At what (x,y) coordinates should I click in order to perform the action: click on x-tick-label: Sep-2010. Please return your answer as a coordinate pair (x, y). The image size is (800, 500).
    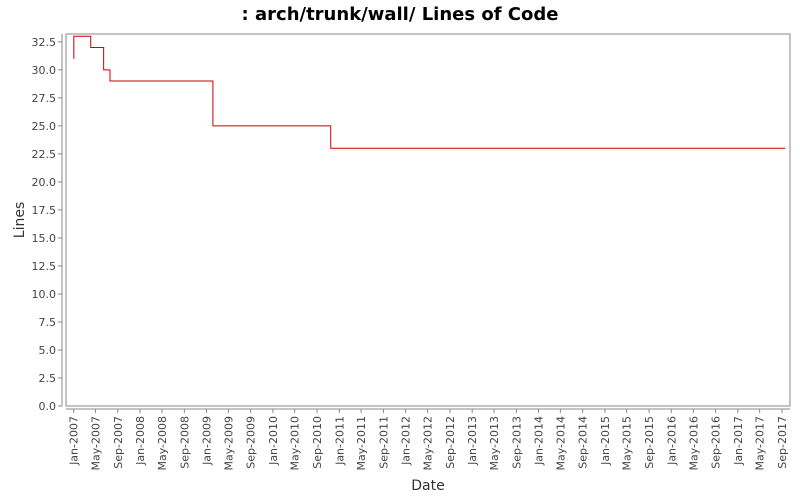
    Looking at the image, I should click on (317, 442).